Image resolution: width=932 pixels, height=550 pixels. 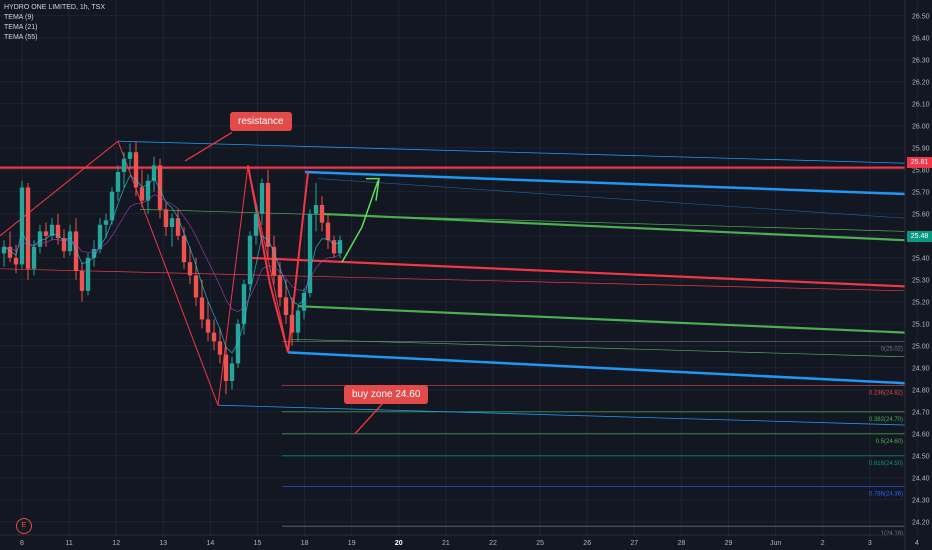 I want to click on price-tick-label: 24.20, so click(x=921, y=522).